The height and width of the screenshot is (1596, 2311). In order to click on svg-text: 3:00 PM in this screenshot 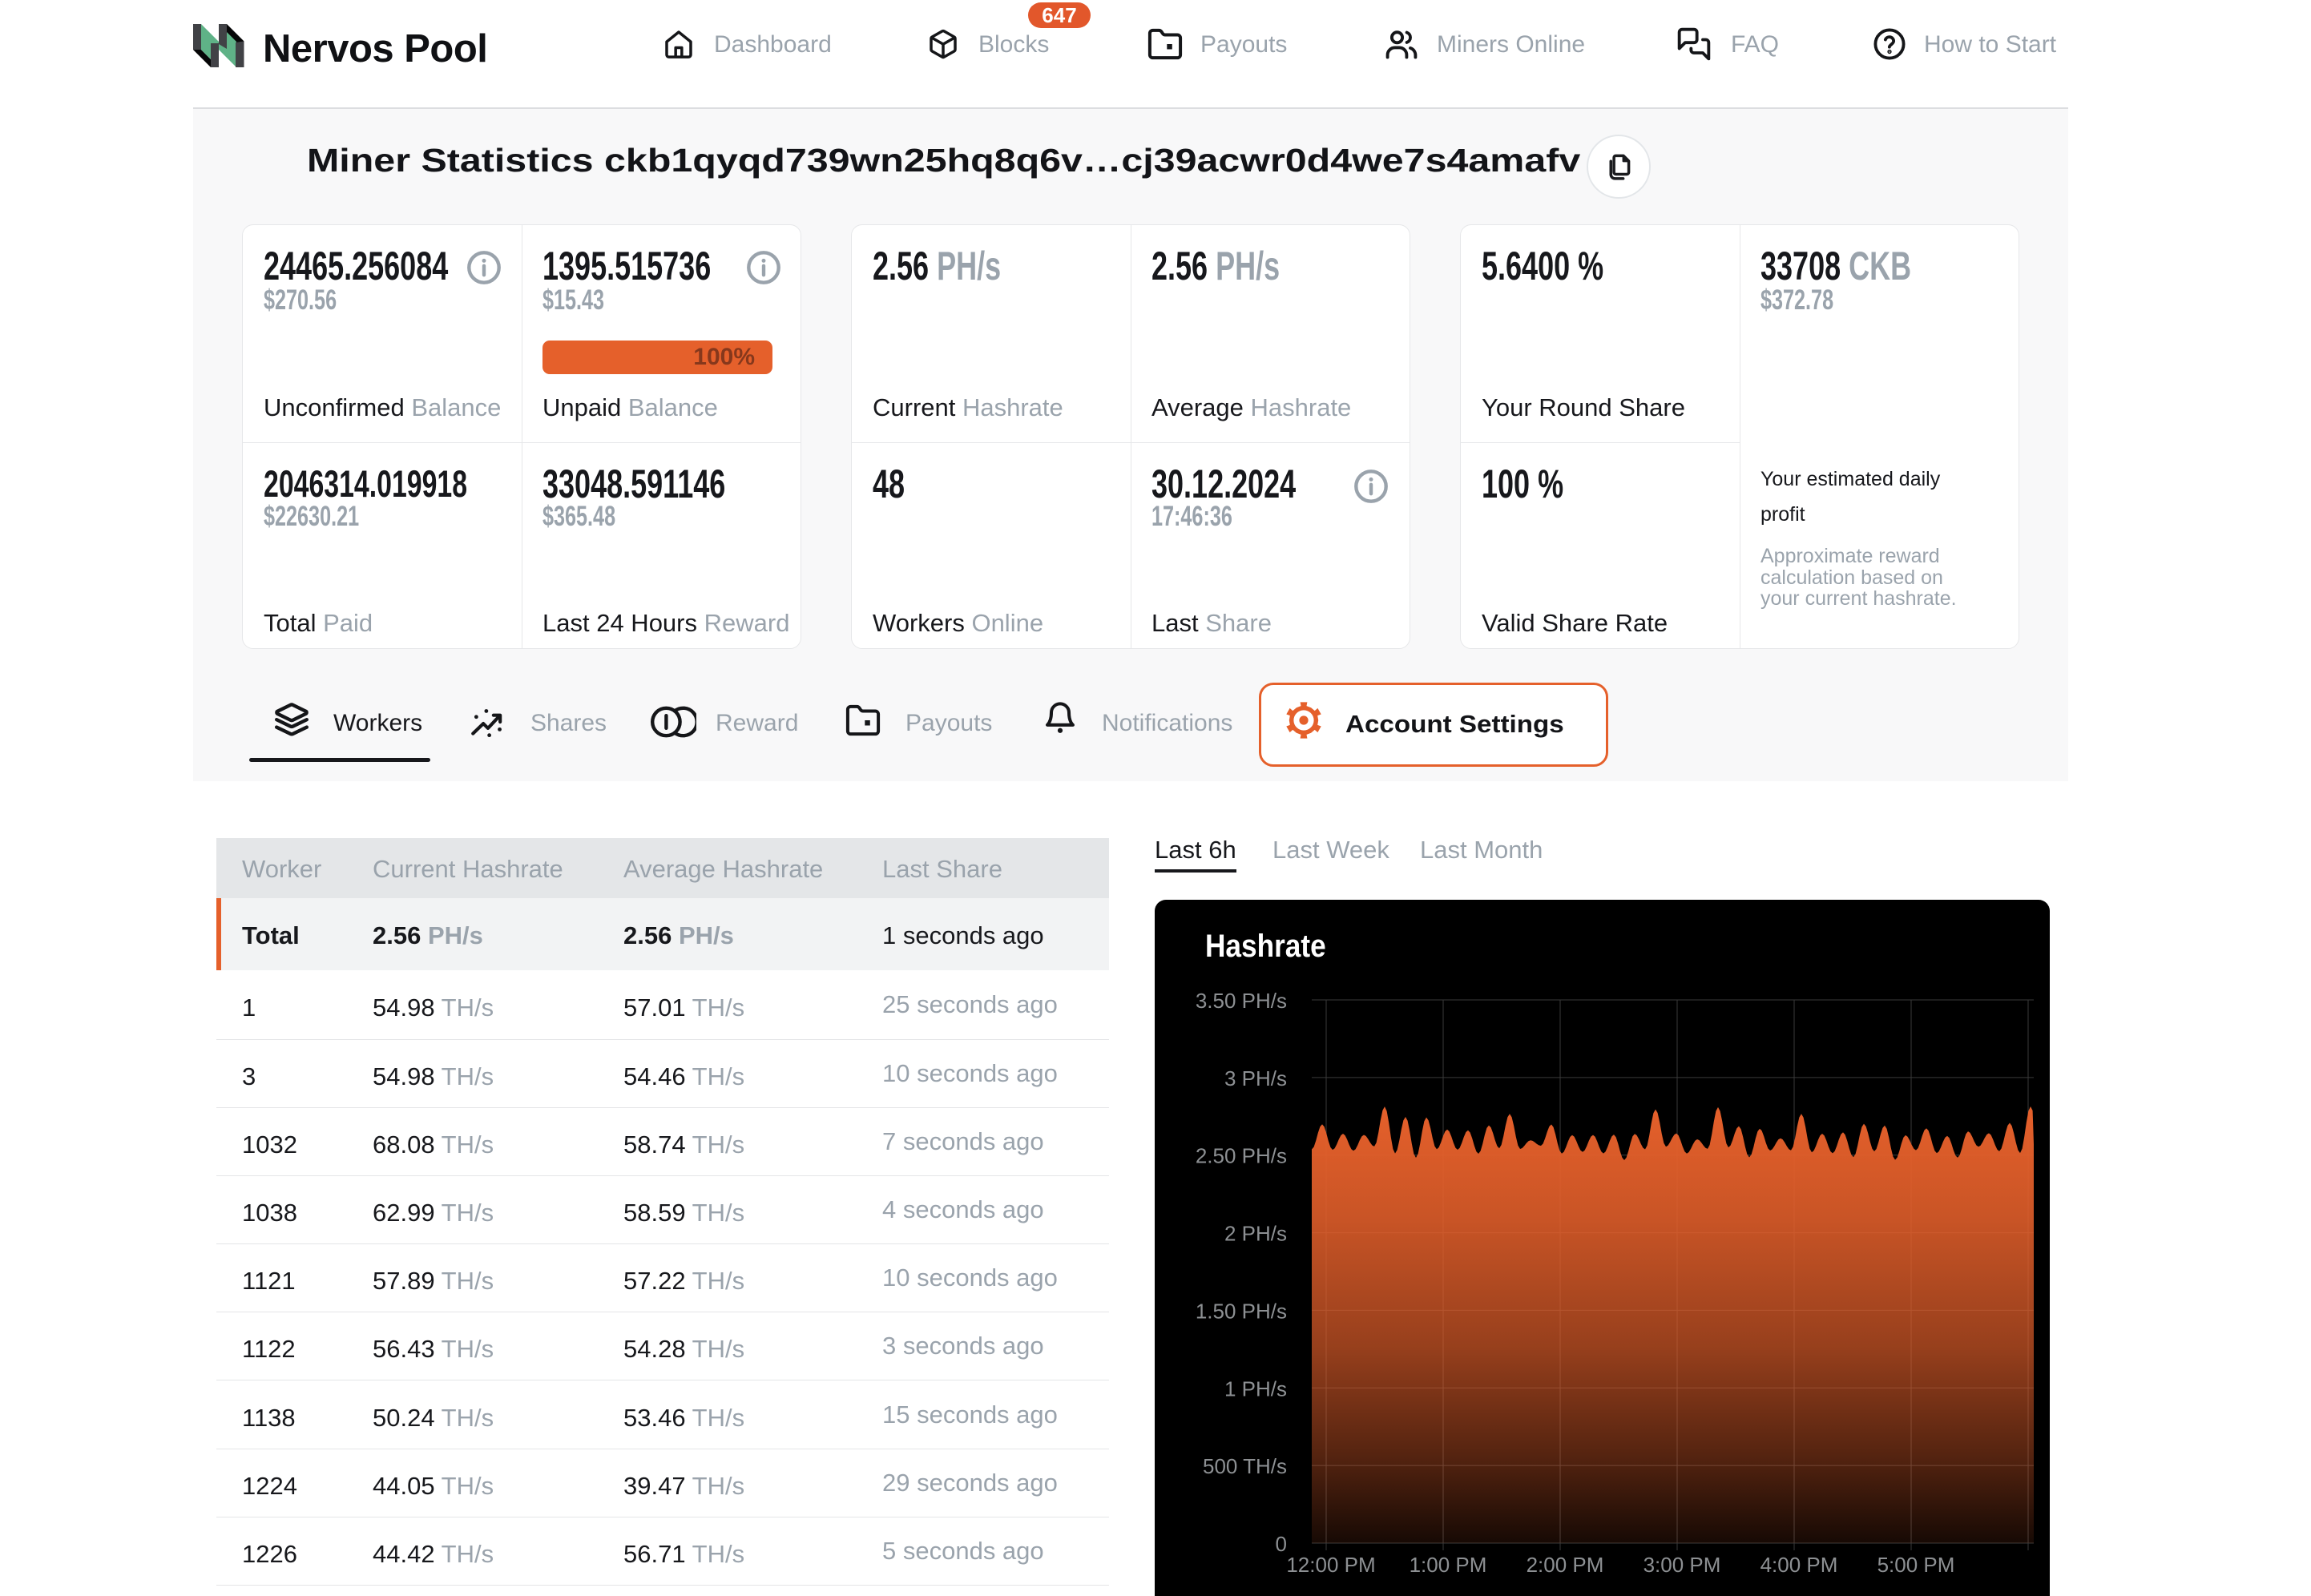, I will do `click(1682, 1565)`.